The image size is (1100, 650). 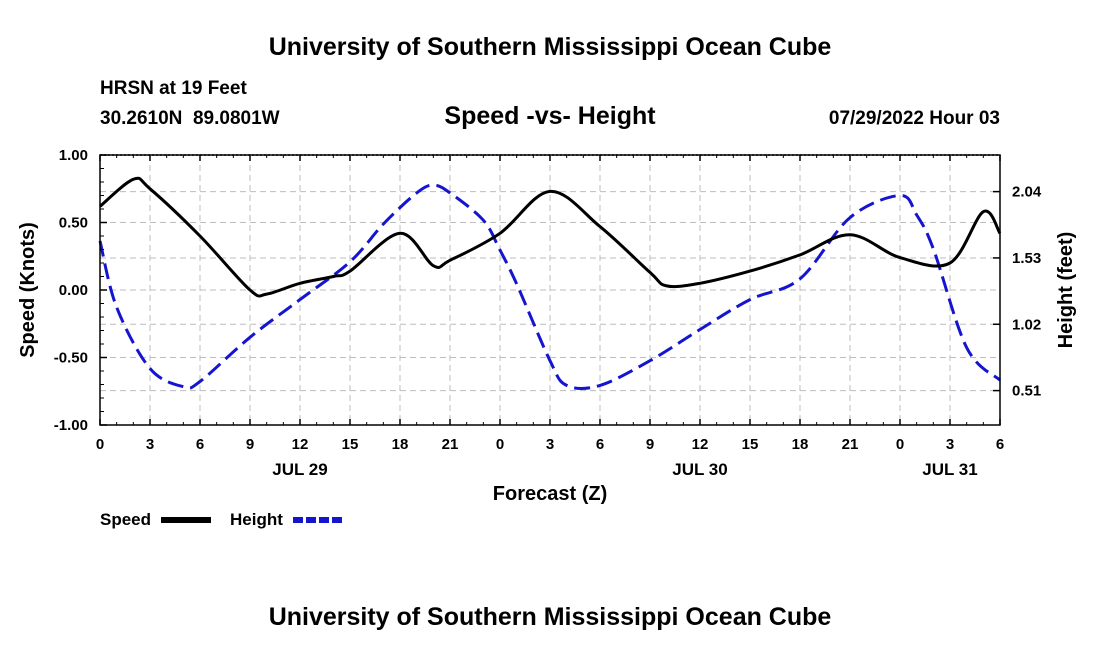 I want to click on station-name: HRSN at 19 Feet, so click(x=173, y=88).